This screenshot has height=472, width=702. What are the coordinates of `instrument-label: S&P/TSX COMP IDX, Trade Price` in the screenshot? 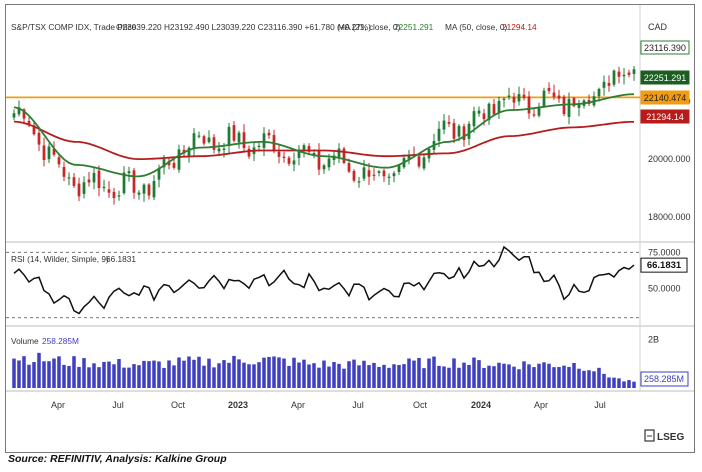 It's located at (74, 27).